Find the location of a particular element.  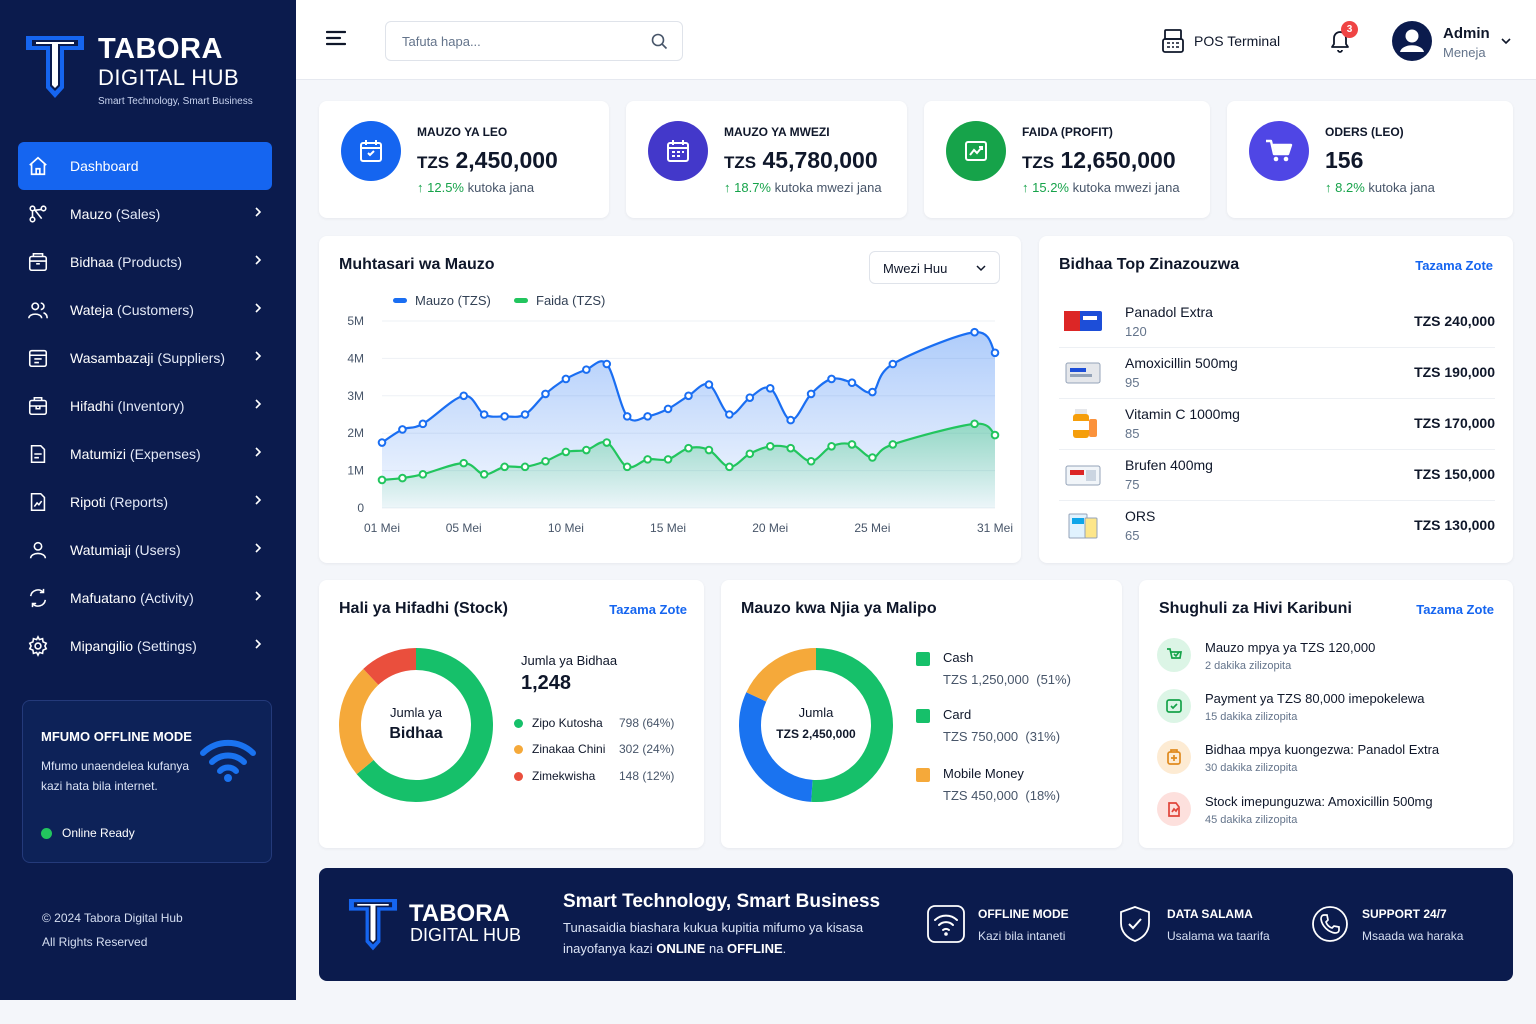

product-row: Vitamin C 1000mg 85 TZS 170,000 is located at coordinates (1277, 424).